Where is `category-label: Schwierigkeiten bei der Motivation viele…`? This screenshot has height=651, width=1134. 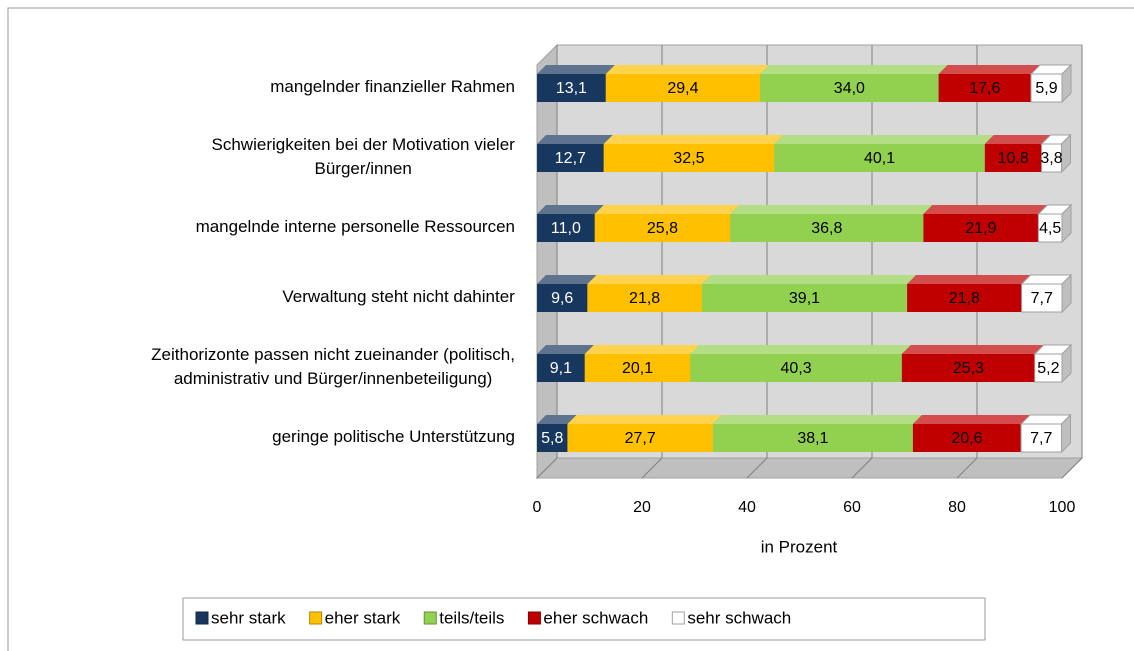
category-label: Schwierigkeiten bei der Motivation viele… is located at coordinates (364, 156).